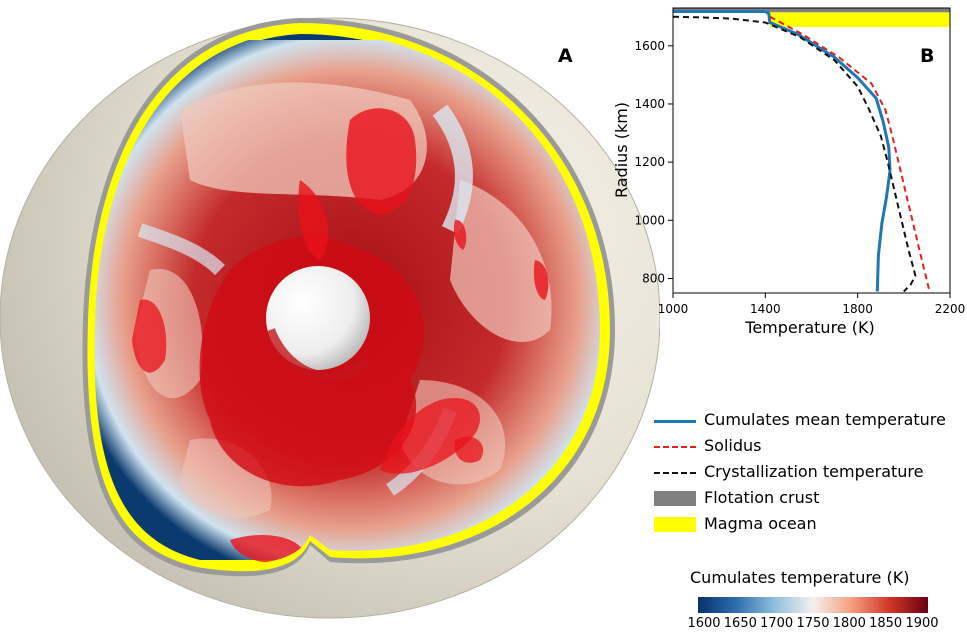  Describe the element at coordinates (857, 309) in the screenshot. I see `x-tick-label-2: 1800` at that location.